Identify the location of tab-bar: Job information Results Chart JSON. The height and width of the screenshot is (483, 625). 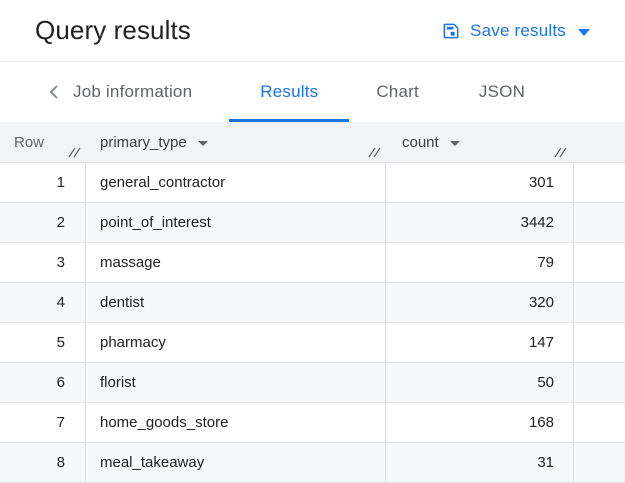
(312, 92).